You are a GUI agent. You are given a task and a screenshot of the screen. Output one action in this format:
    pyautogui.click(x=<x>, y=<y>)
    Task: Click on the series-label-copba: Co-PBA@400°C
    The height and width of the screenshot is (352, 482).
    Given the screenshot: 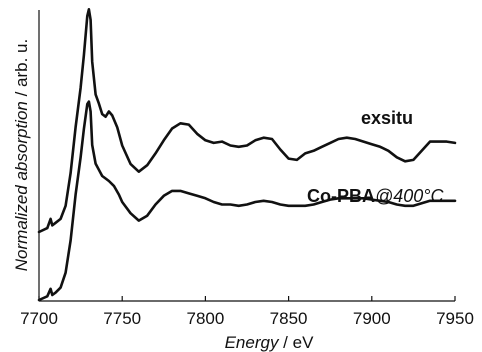 What is the action you would take?
    pyautogui.click(x=376, y=196)
    